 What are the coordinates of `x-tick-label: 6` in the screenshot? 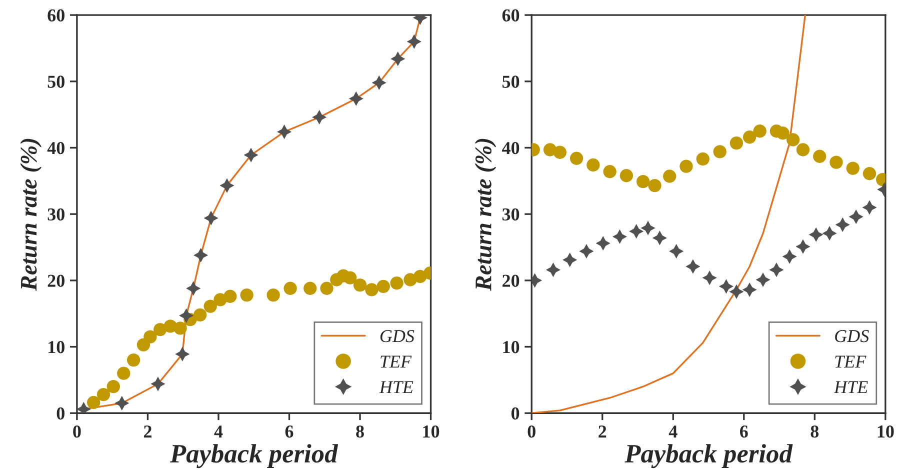 It's located at (744, 432).